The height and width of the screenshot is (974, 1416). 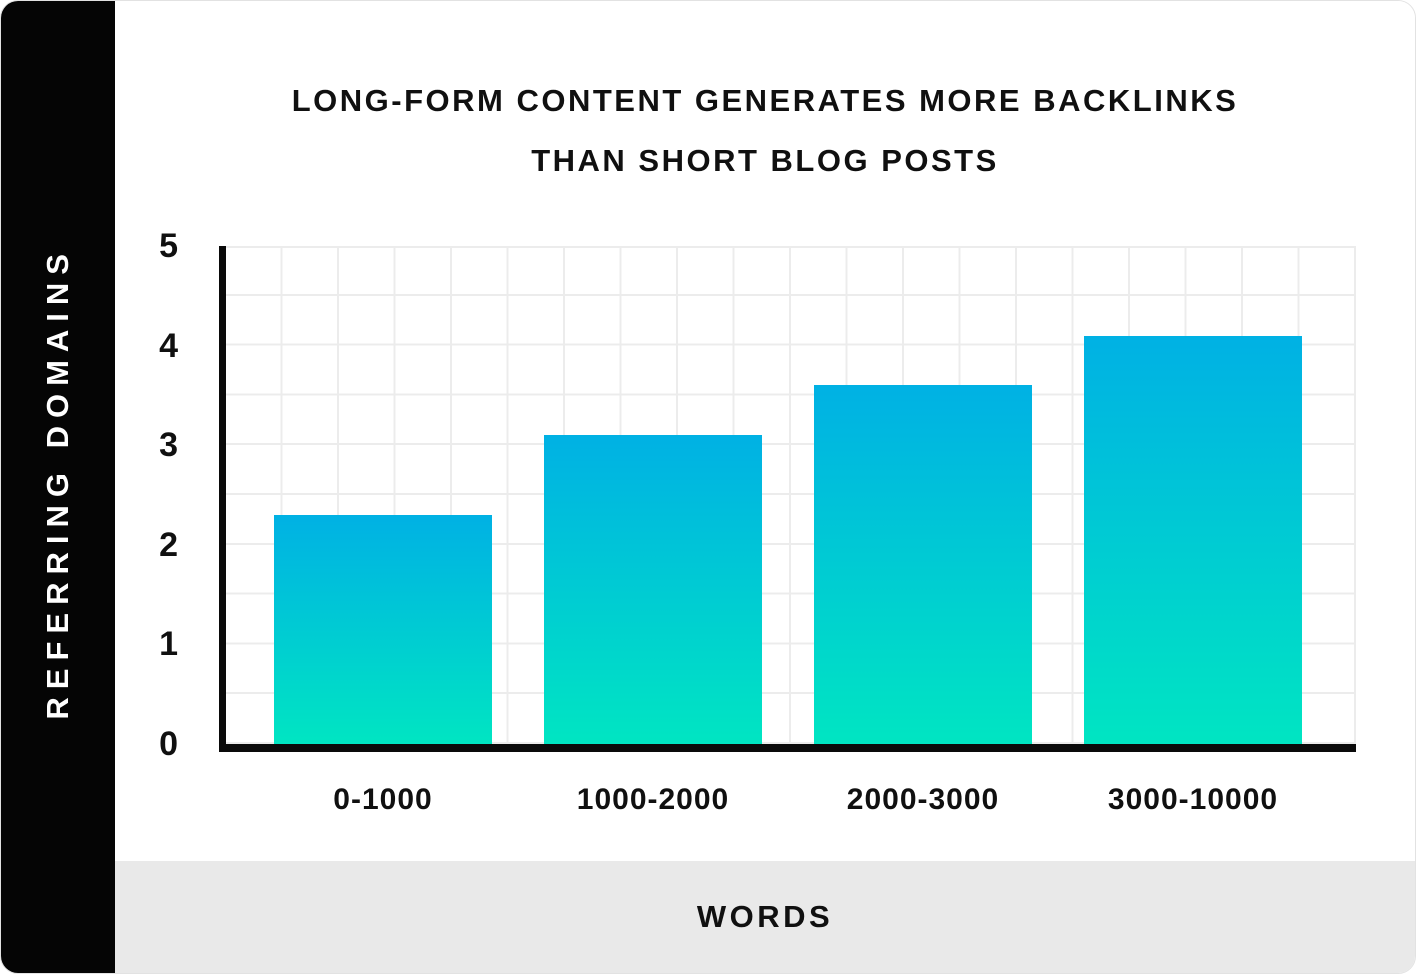 What do you see at coordinates (168, 644) in the screenshot?
I see `y-tick-label-1: 1` at bounding box center [168, 644].